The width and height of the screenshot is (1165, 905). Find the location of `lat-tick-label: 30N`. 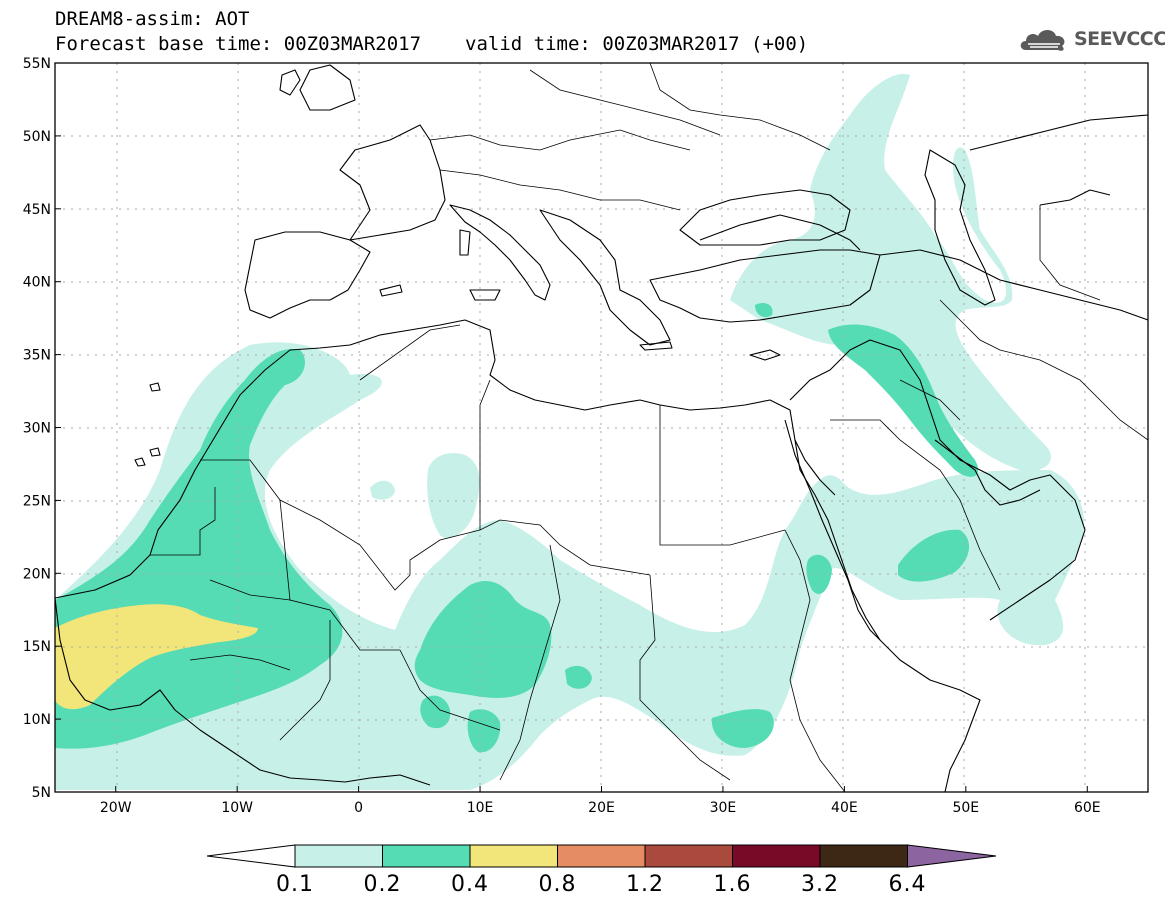

lat-tick-label: 30N is located at coordinates (37, 429).